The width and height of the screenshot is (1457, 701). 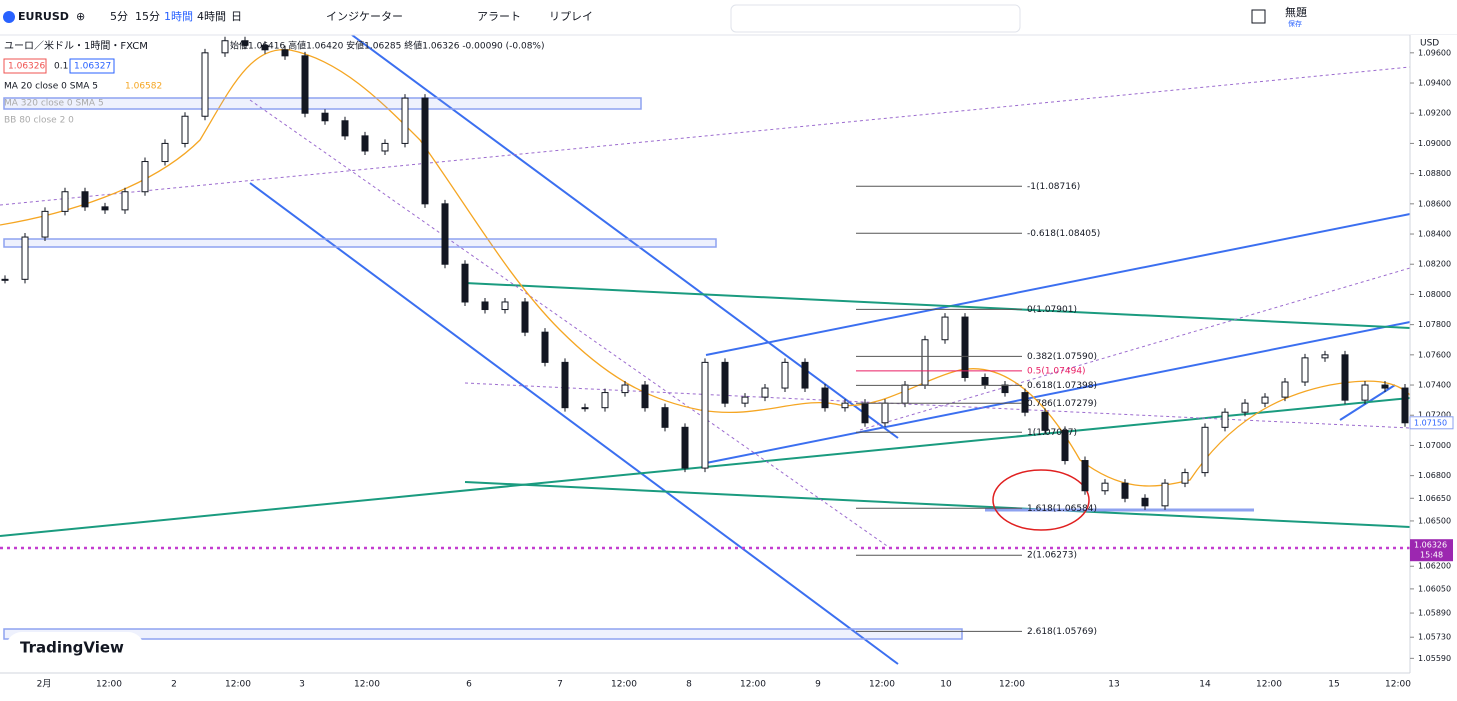 What do you see at coordinates (147, 16) in the screenshot?
I see `interval: 15分` at bounding box center [147, 16].